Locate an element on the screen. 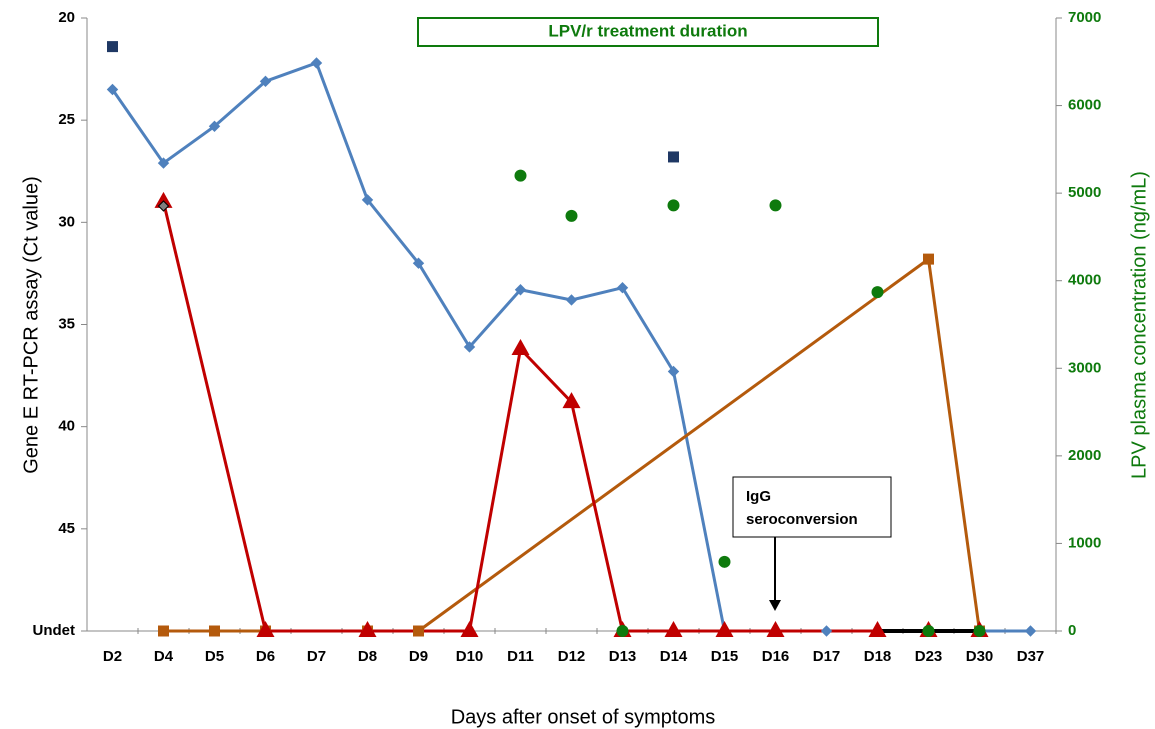 Image resolution: width=1155 pixels, height=729 pixels. x-tick-label: D12 is located at coordinates (572, 656).